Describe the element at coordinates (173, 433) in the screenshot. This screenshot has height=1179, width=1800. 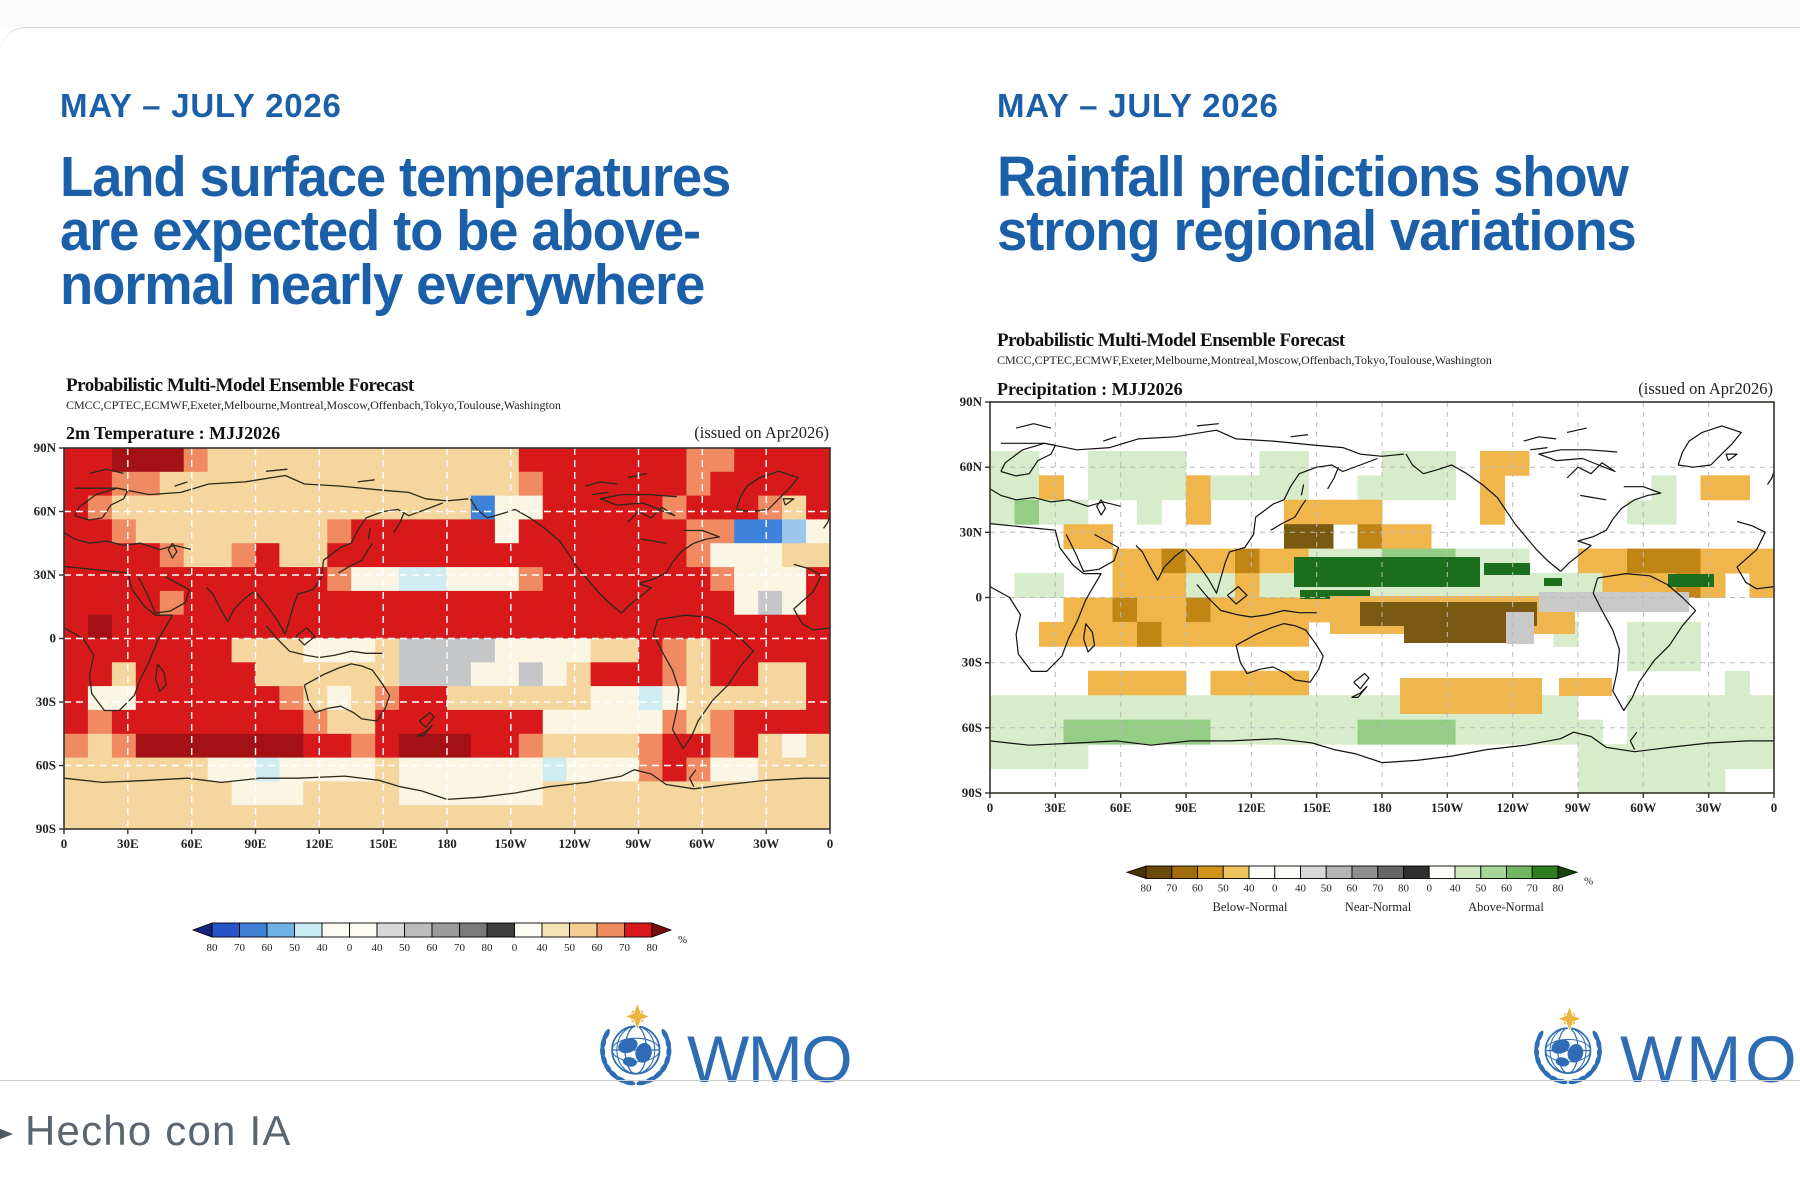
I see `svg-text: 2m Temperature : MJJ2026` at that location.